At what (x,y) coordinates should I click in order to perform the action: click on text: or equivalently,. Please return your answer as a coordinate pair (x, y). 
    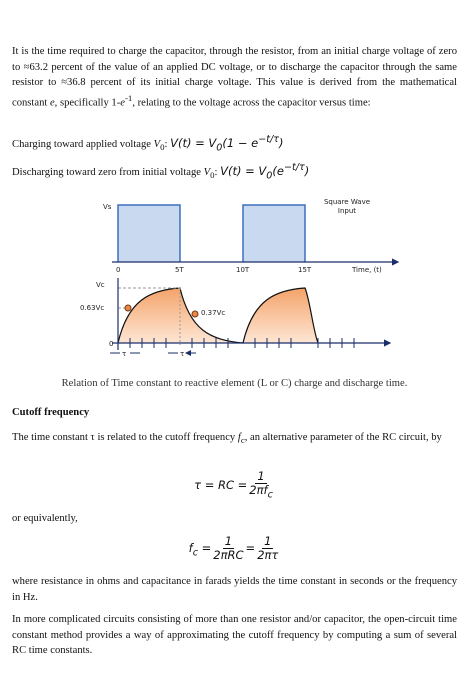
    Looking at the image, I should click on (45, 518).